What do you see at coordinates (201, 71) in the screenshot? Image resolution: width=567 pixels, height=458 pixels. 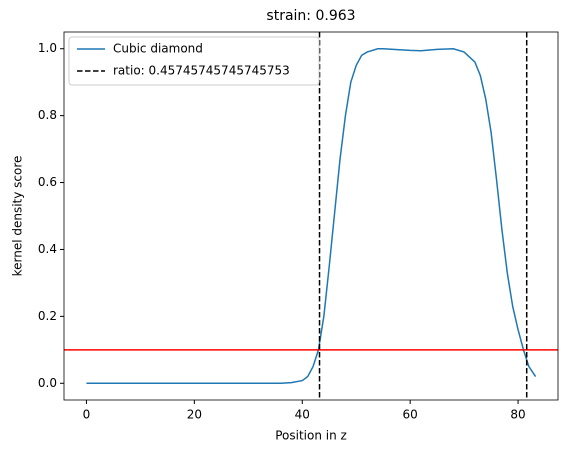 I see `legend-label: ratio: 0.45745745745745753` at bounding box center [201, 71].